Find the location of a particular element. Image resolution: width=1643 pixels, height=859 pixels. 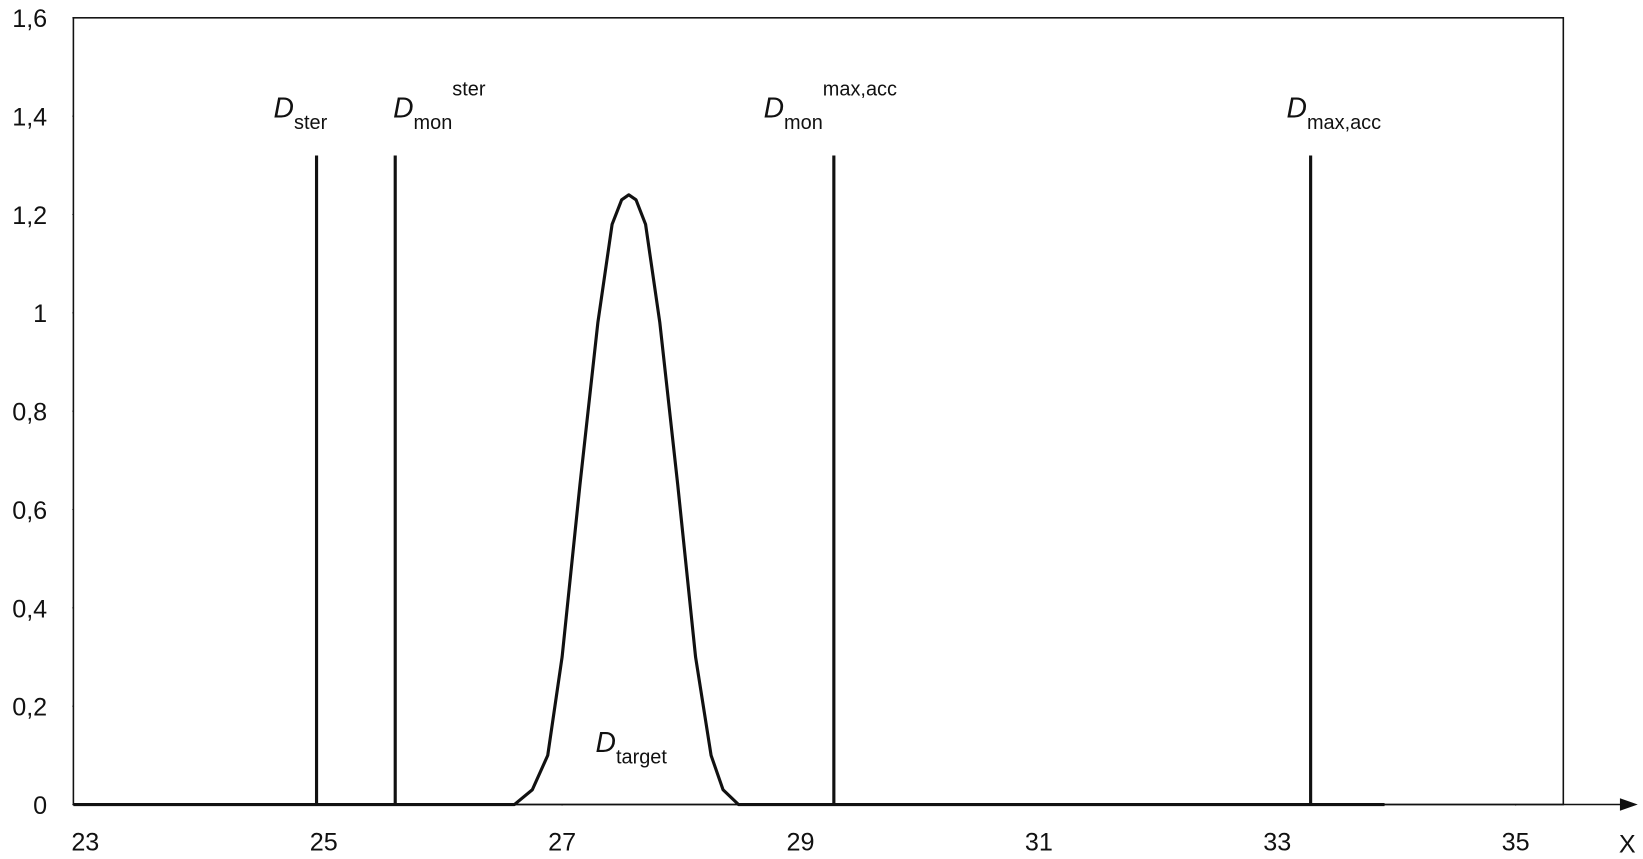

y-tick-label: 1 is located at coordinates (40, 314).